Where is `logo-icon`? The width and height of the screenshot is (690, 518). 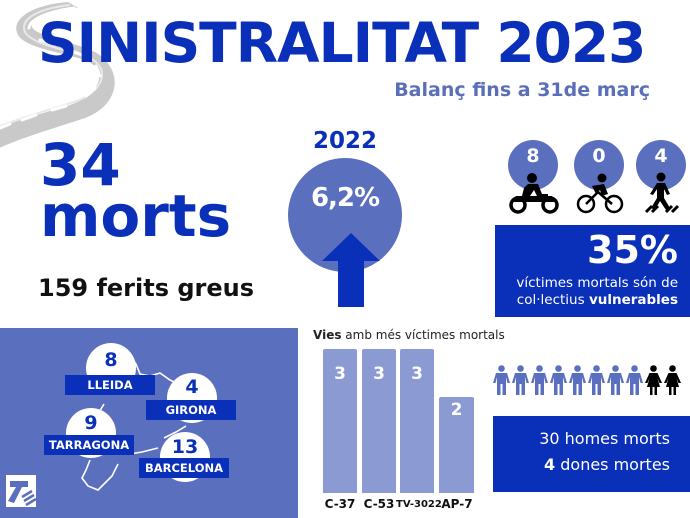
logo-icon is located at coordinates (21, 491).